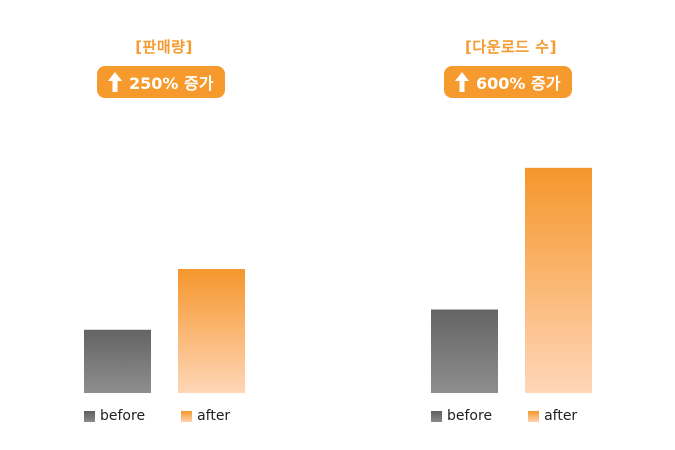  Describe the element at coordinates (171, 83) in the screenshot. I see `sales-increase-text: 250% 증가` at that location.